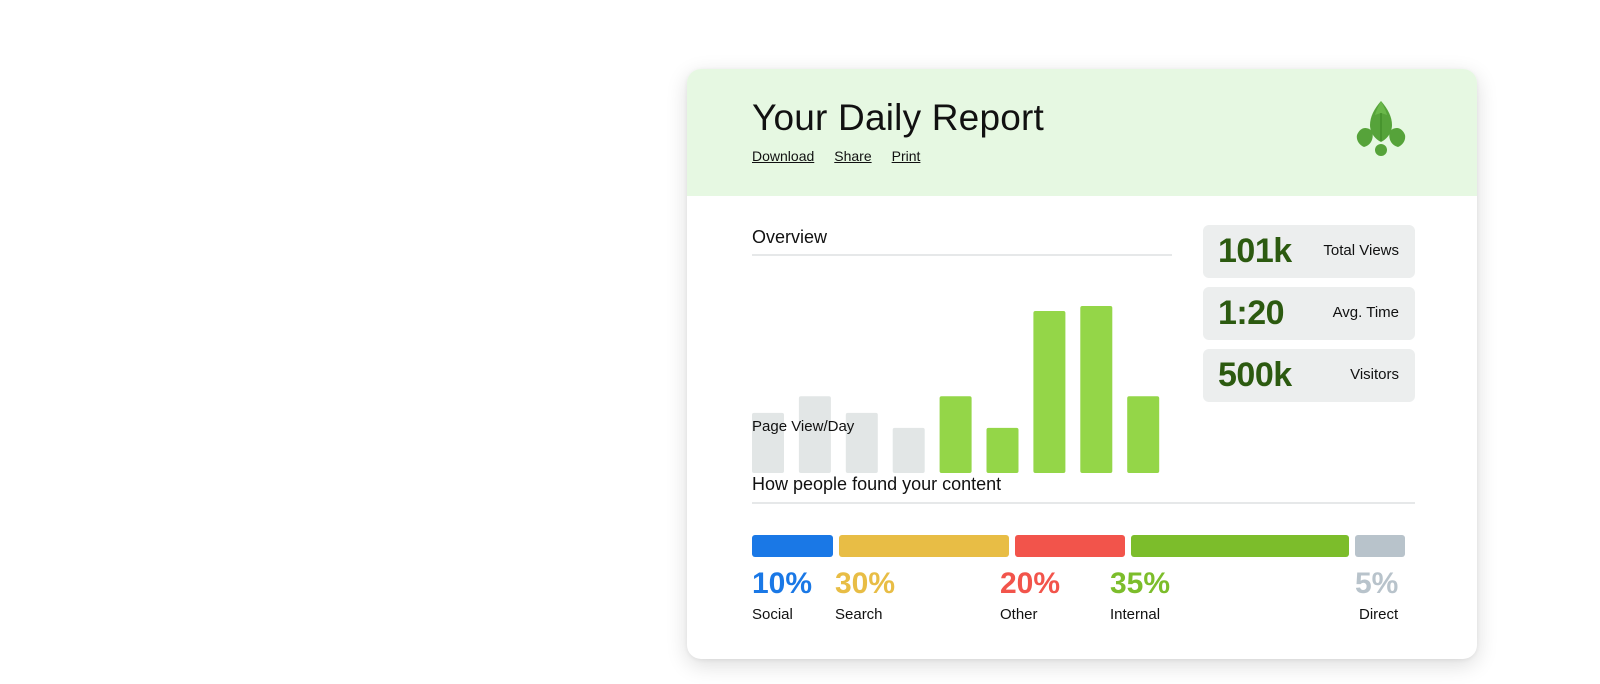  I want to click on page-title: Your Daily Report, so click(898, 117).